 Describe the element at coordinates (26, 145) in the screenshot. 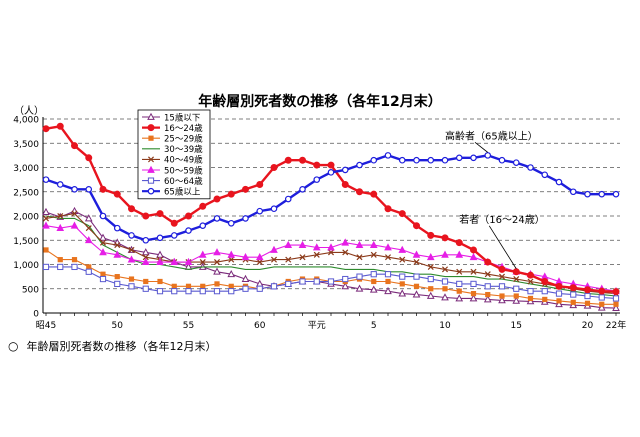

I see `y-tick-label: 3,500` at that location.